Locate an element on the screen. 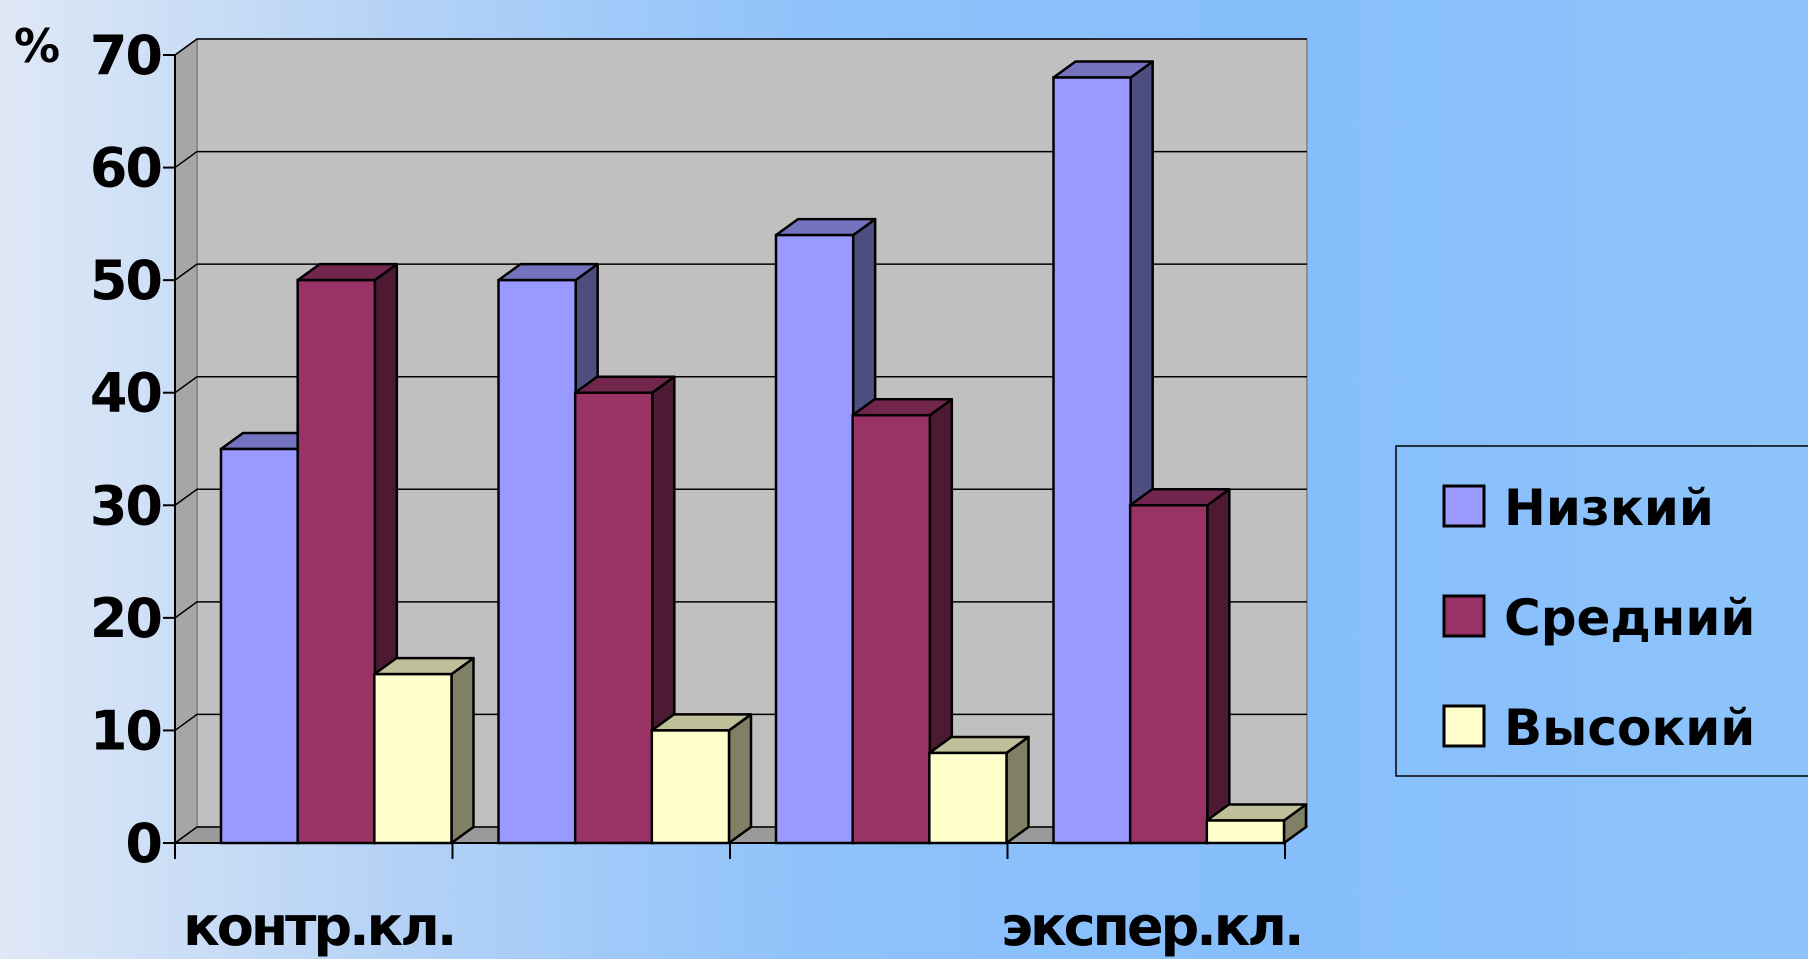  y-tick-labels: 0 10 20 30 40 50 60 70 is located at coordinates (126, 449).